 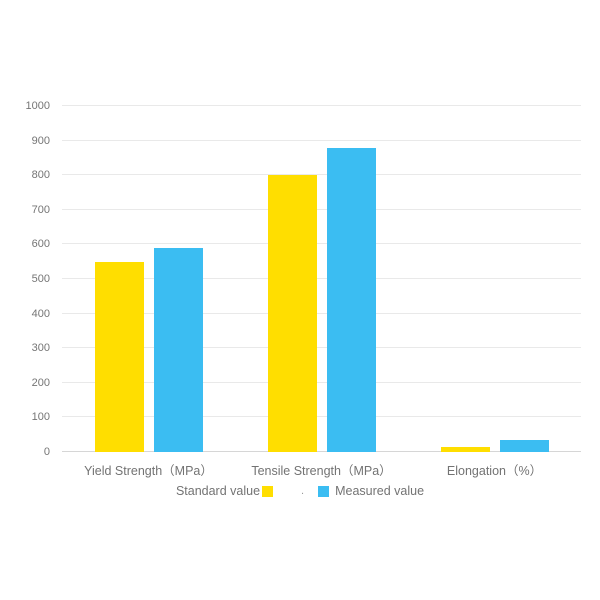 I want to click on y-tick-label-400: 400, so click(x=40, y=313).